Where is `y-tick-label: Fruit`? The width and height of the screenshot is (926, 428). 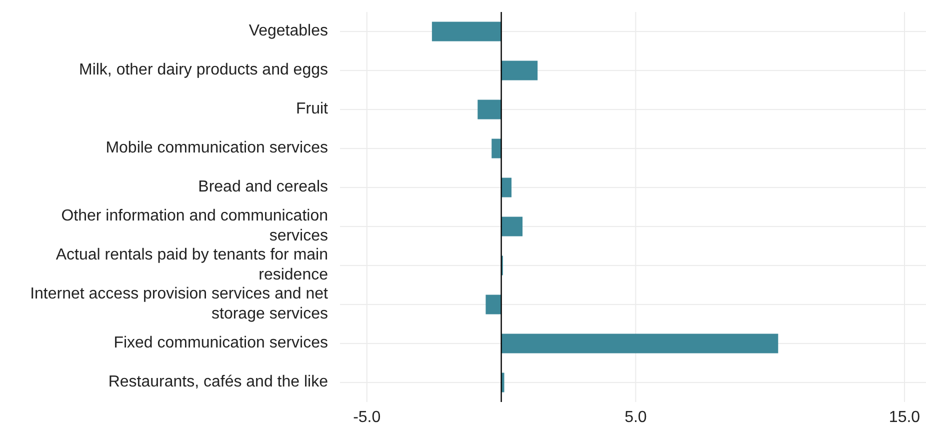
y-tick-label: Fruit is located at coordinates (312, 109).